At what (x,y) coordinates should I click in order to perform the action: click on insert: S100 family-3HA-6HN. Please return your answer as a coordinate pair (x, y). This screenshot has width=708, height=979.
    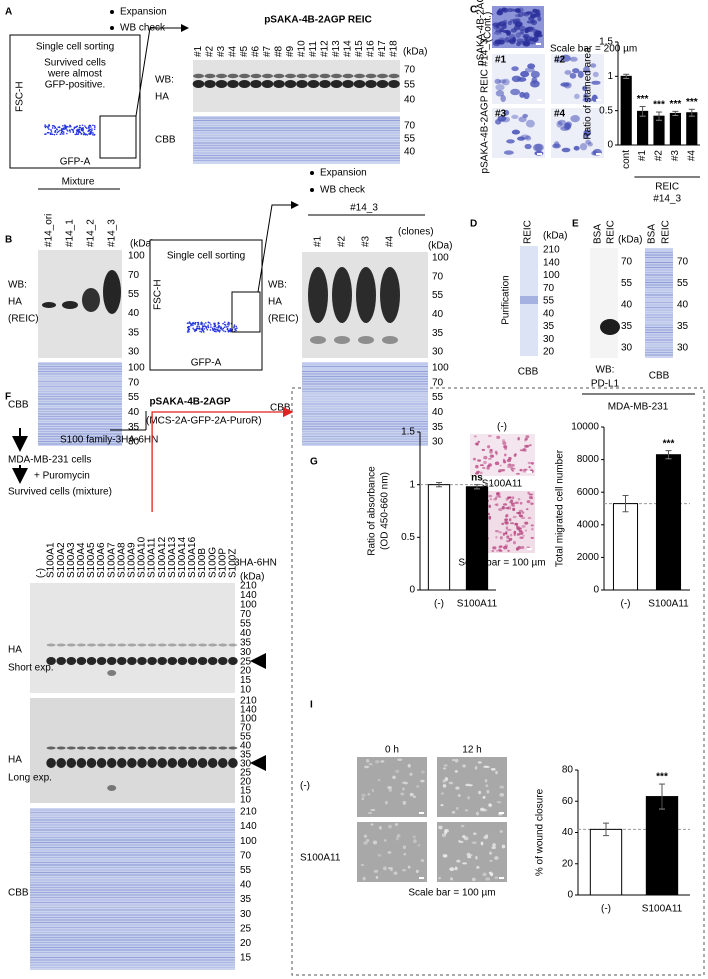
    Looking at the image, I should click on (109, 440).